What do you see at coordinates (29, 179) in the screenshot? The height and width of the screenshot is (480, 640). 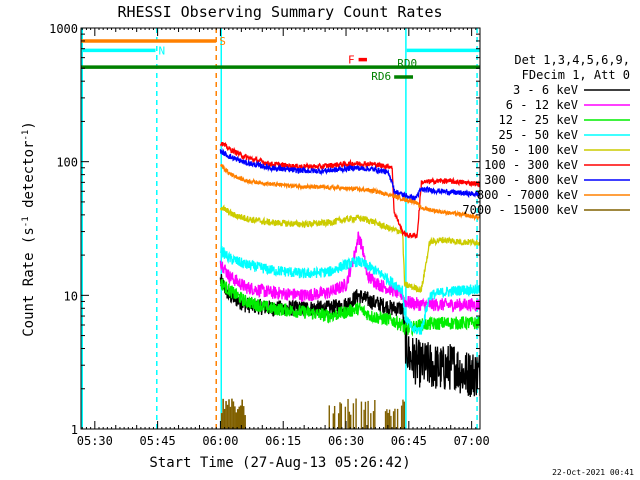 I see `y-axis-label-part: detector` at bounding box center [29, 179].